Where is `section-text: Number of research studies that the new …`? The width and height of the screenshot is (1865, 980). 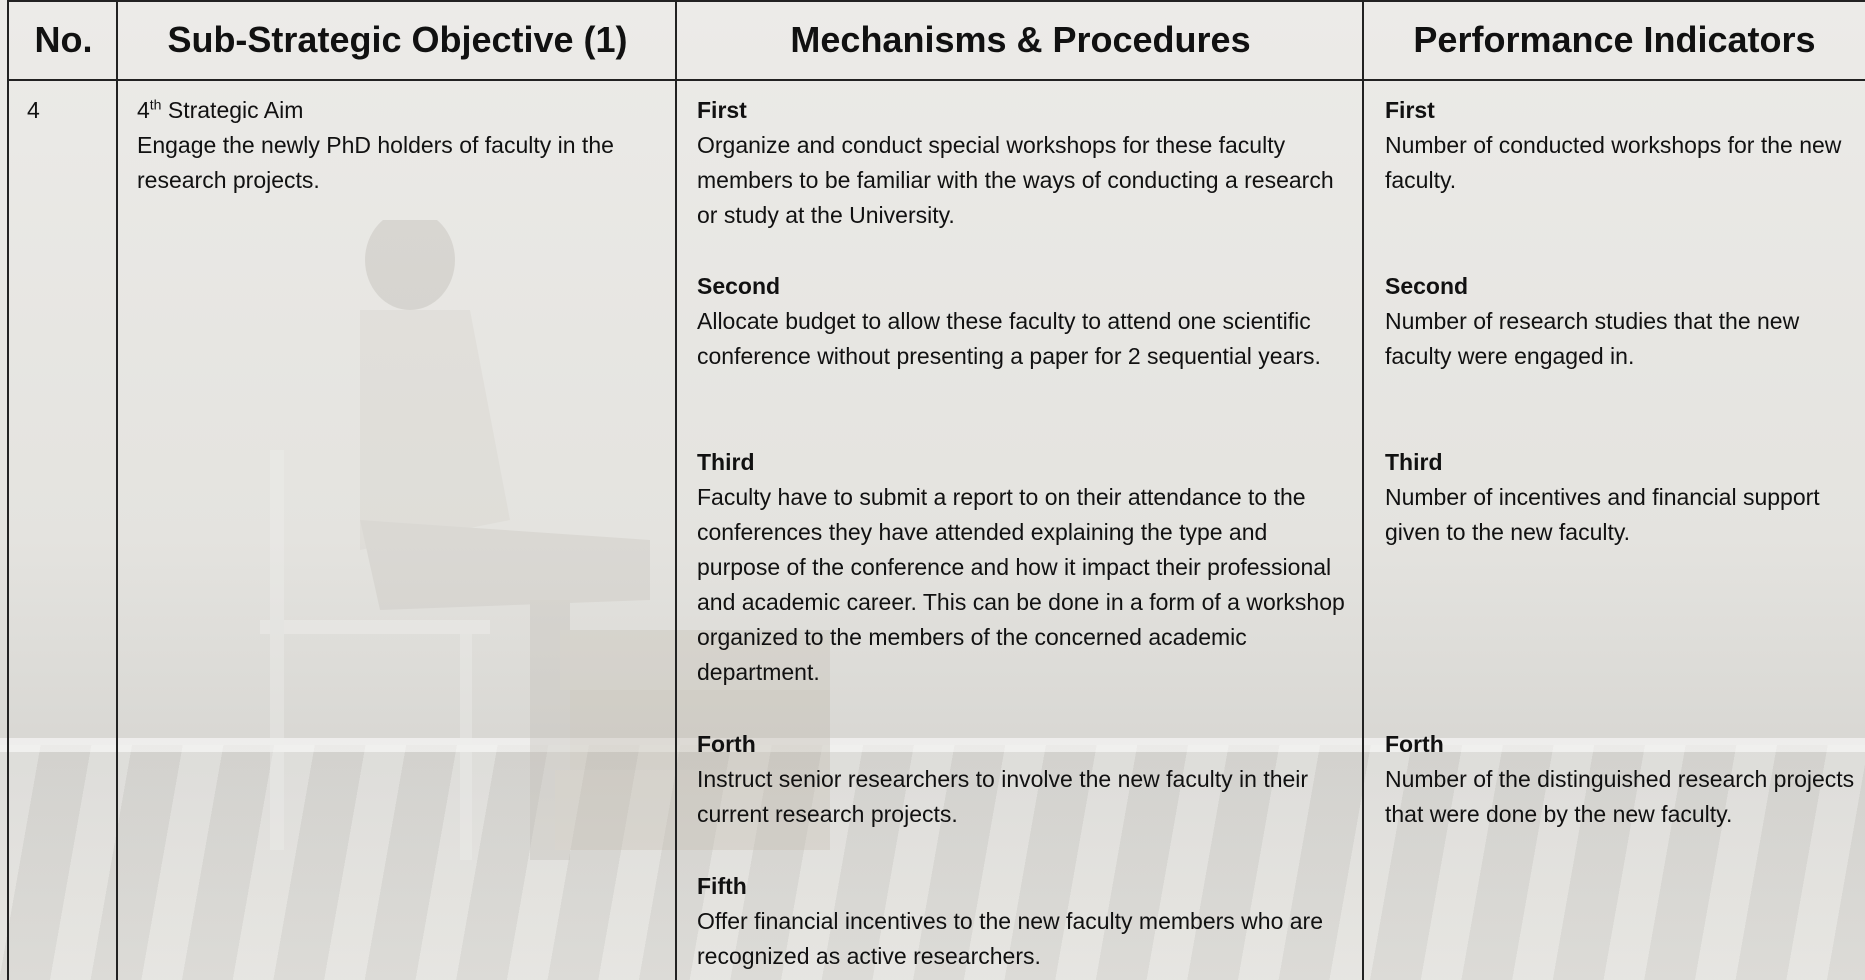 section-text: Number of research studies that the new … is located at coordinates (1592, 338).